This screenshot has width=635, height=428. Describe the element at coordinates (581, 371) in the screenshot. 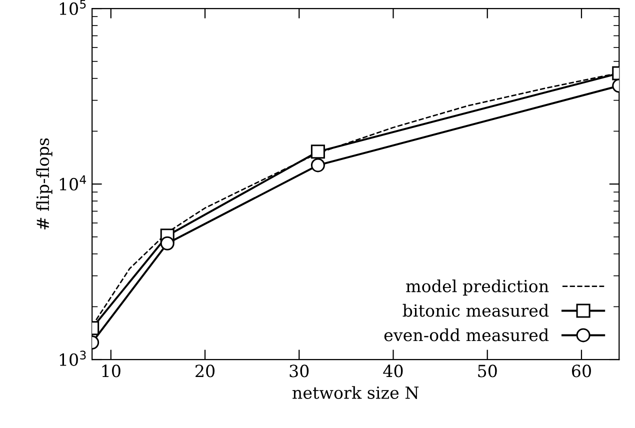

I see `x-tick-label: 60` at that location.